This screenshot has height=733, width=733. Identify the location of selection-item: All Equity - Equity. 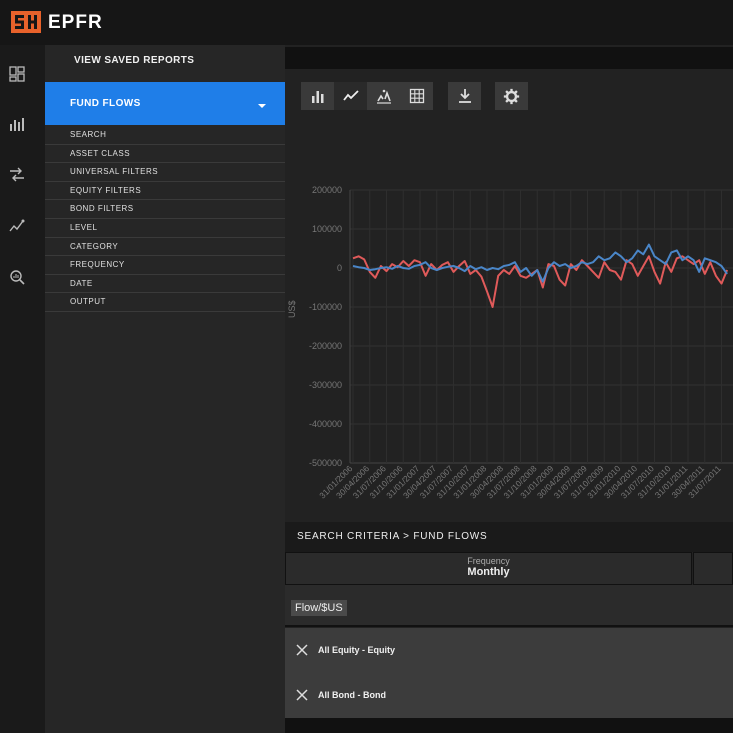
(345, 650).